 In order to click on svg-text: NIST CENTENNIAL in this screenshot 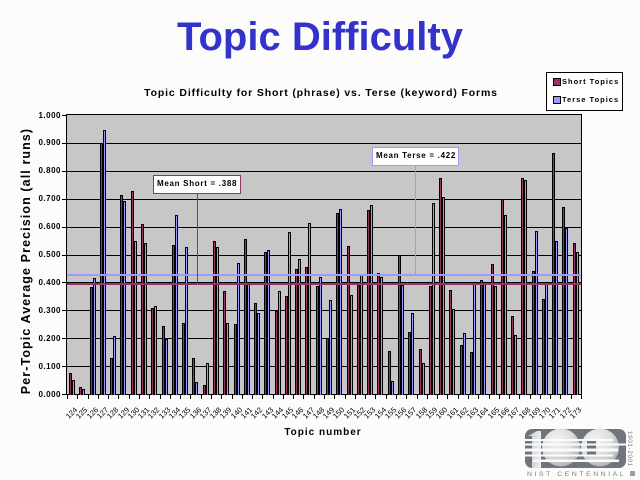, I will do `click(576, 474)`.